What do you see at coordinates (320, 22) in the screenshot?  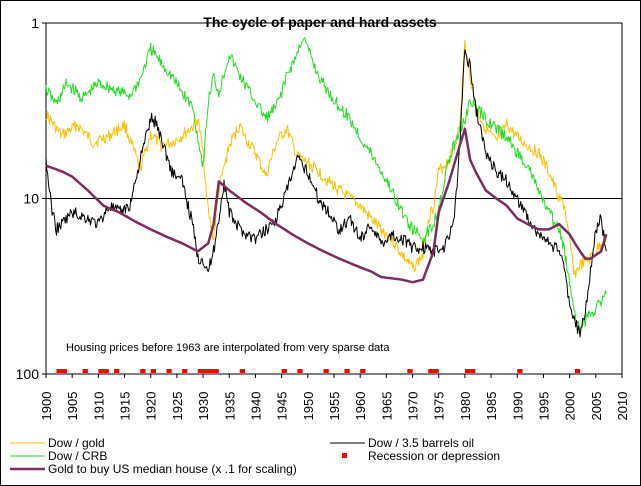 I see `chart-title: The cycle of paper and hard assets` at bounding box center [320, 22].